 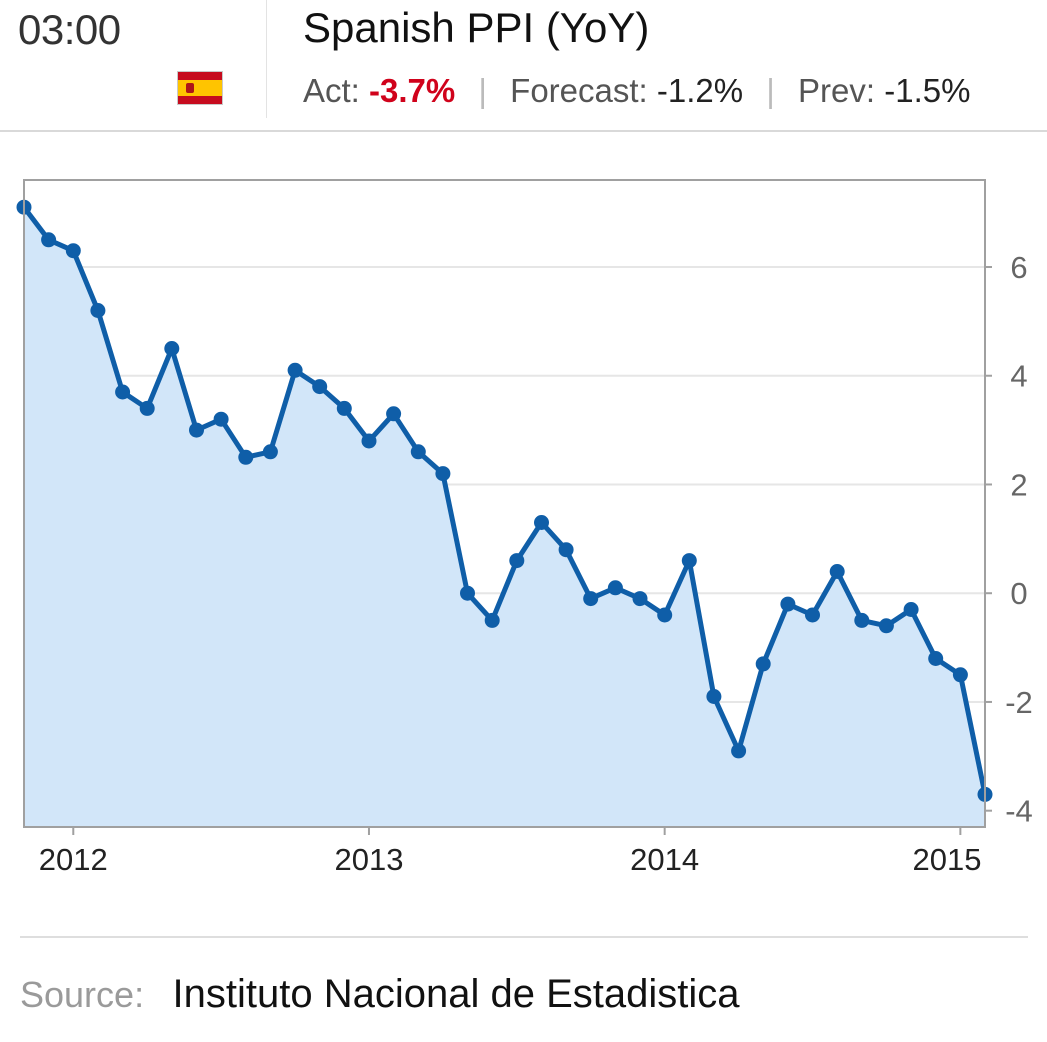 I want to click on x-tick-label: 2015, so click(x=947, y=859).